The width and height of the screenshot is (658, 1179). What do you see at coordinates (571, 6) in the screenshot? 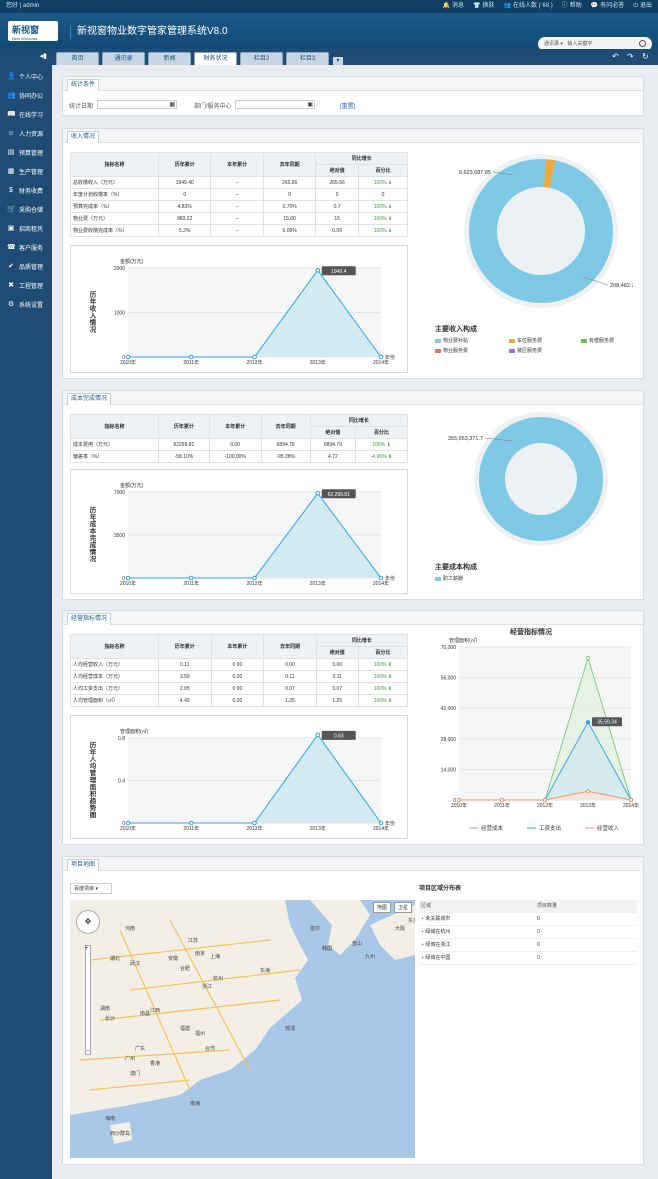
I see `help-link: ⓘ 帮助` at bounding box center [571, 6].